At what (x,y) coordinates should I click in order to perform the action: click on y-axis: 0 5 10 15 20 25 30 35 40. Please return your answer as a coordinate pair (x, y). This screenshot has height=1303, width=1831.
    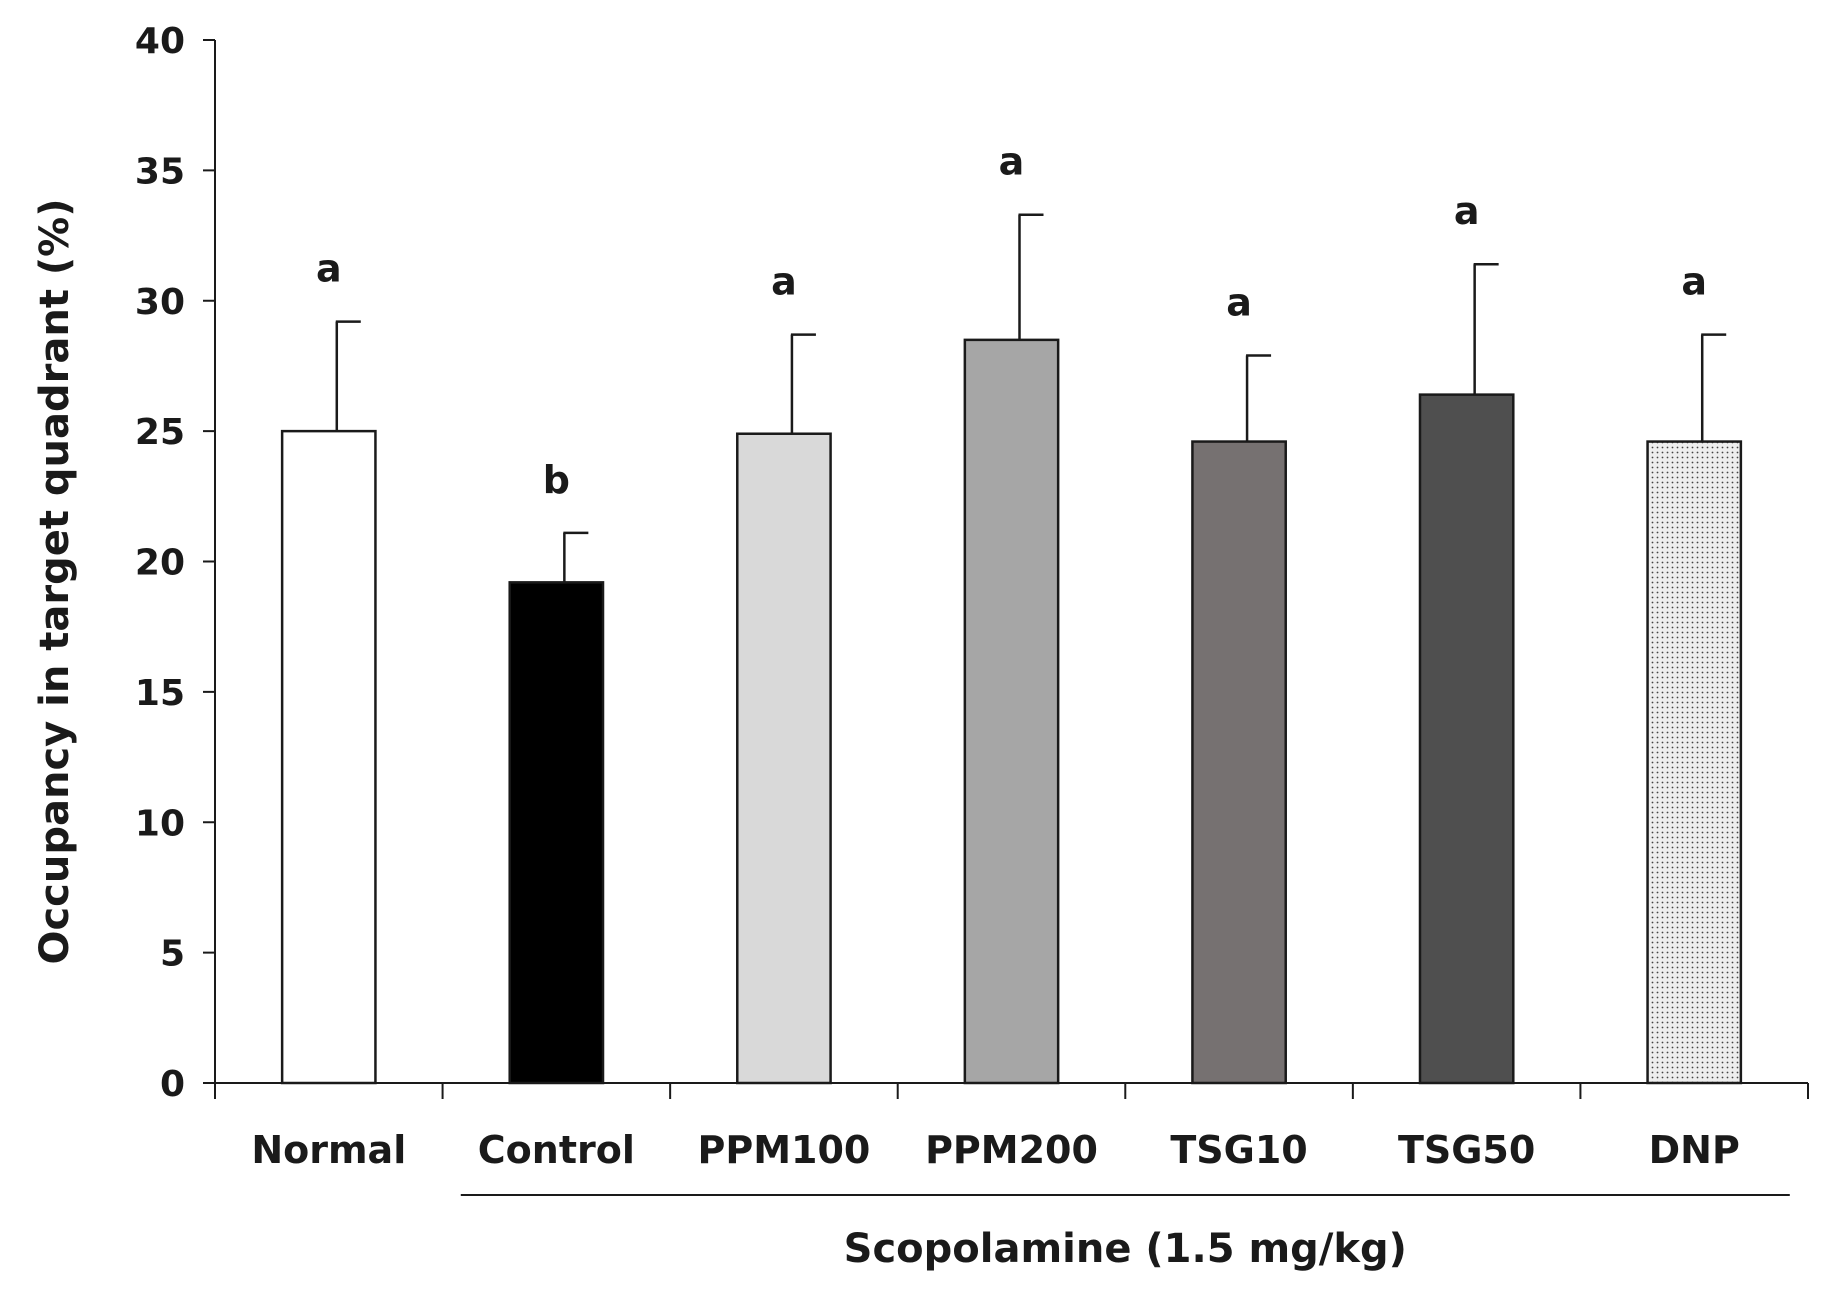
    Looking at the image, I should click on (175, 563).